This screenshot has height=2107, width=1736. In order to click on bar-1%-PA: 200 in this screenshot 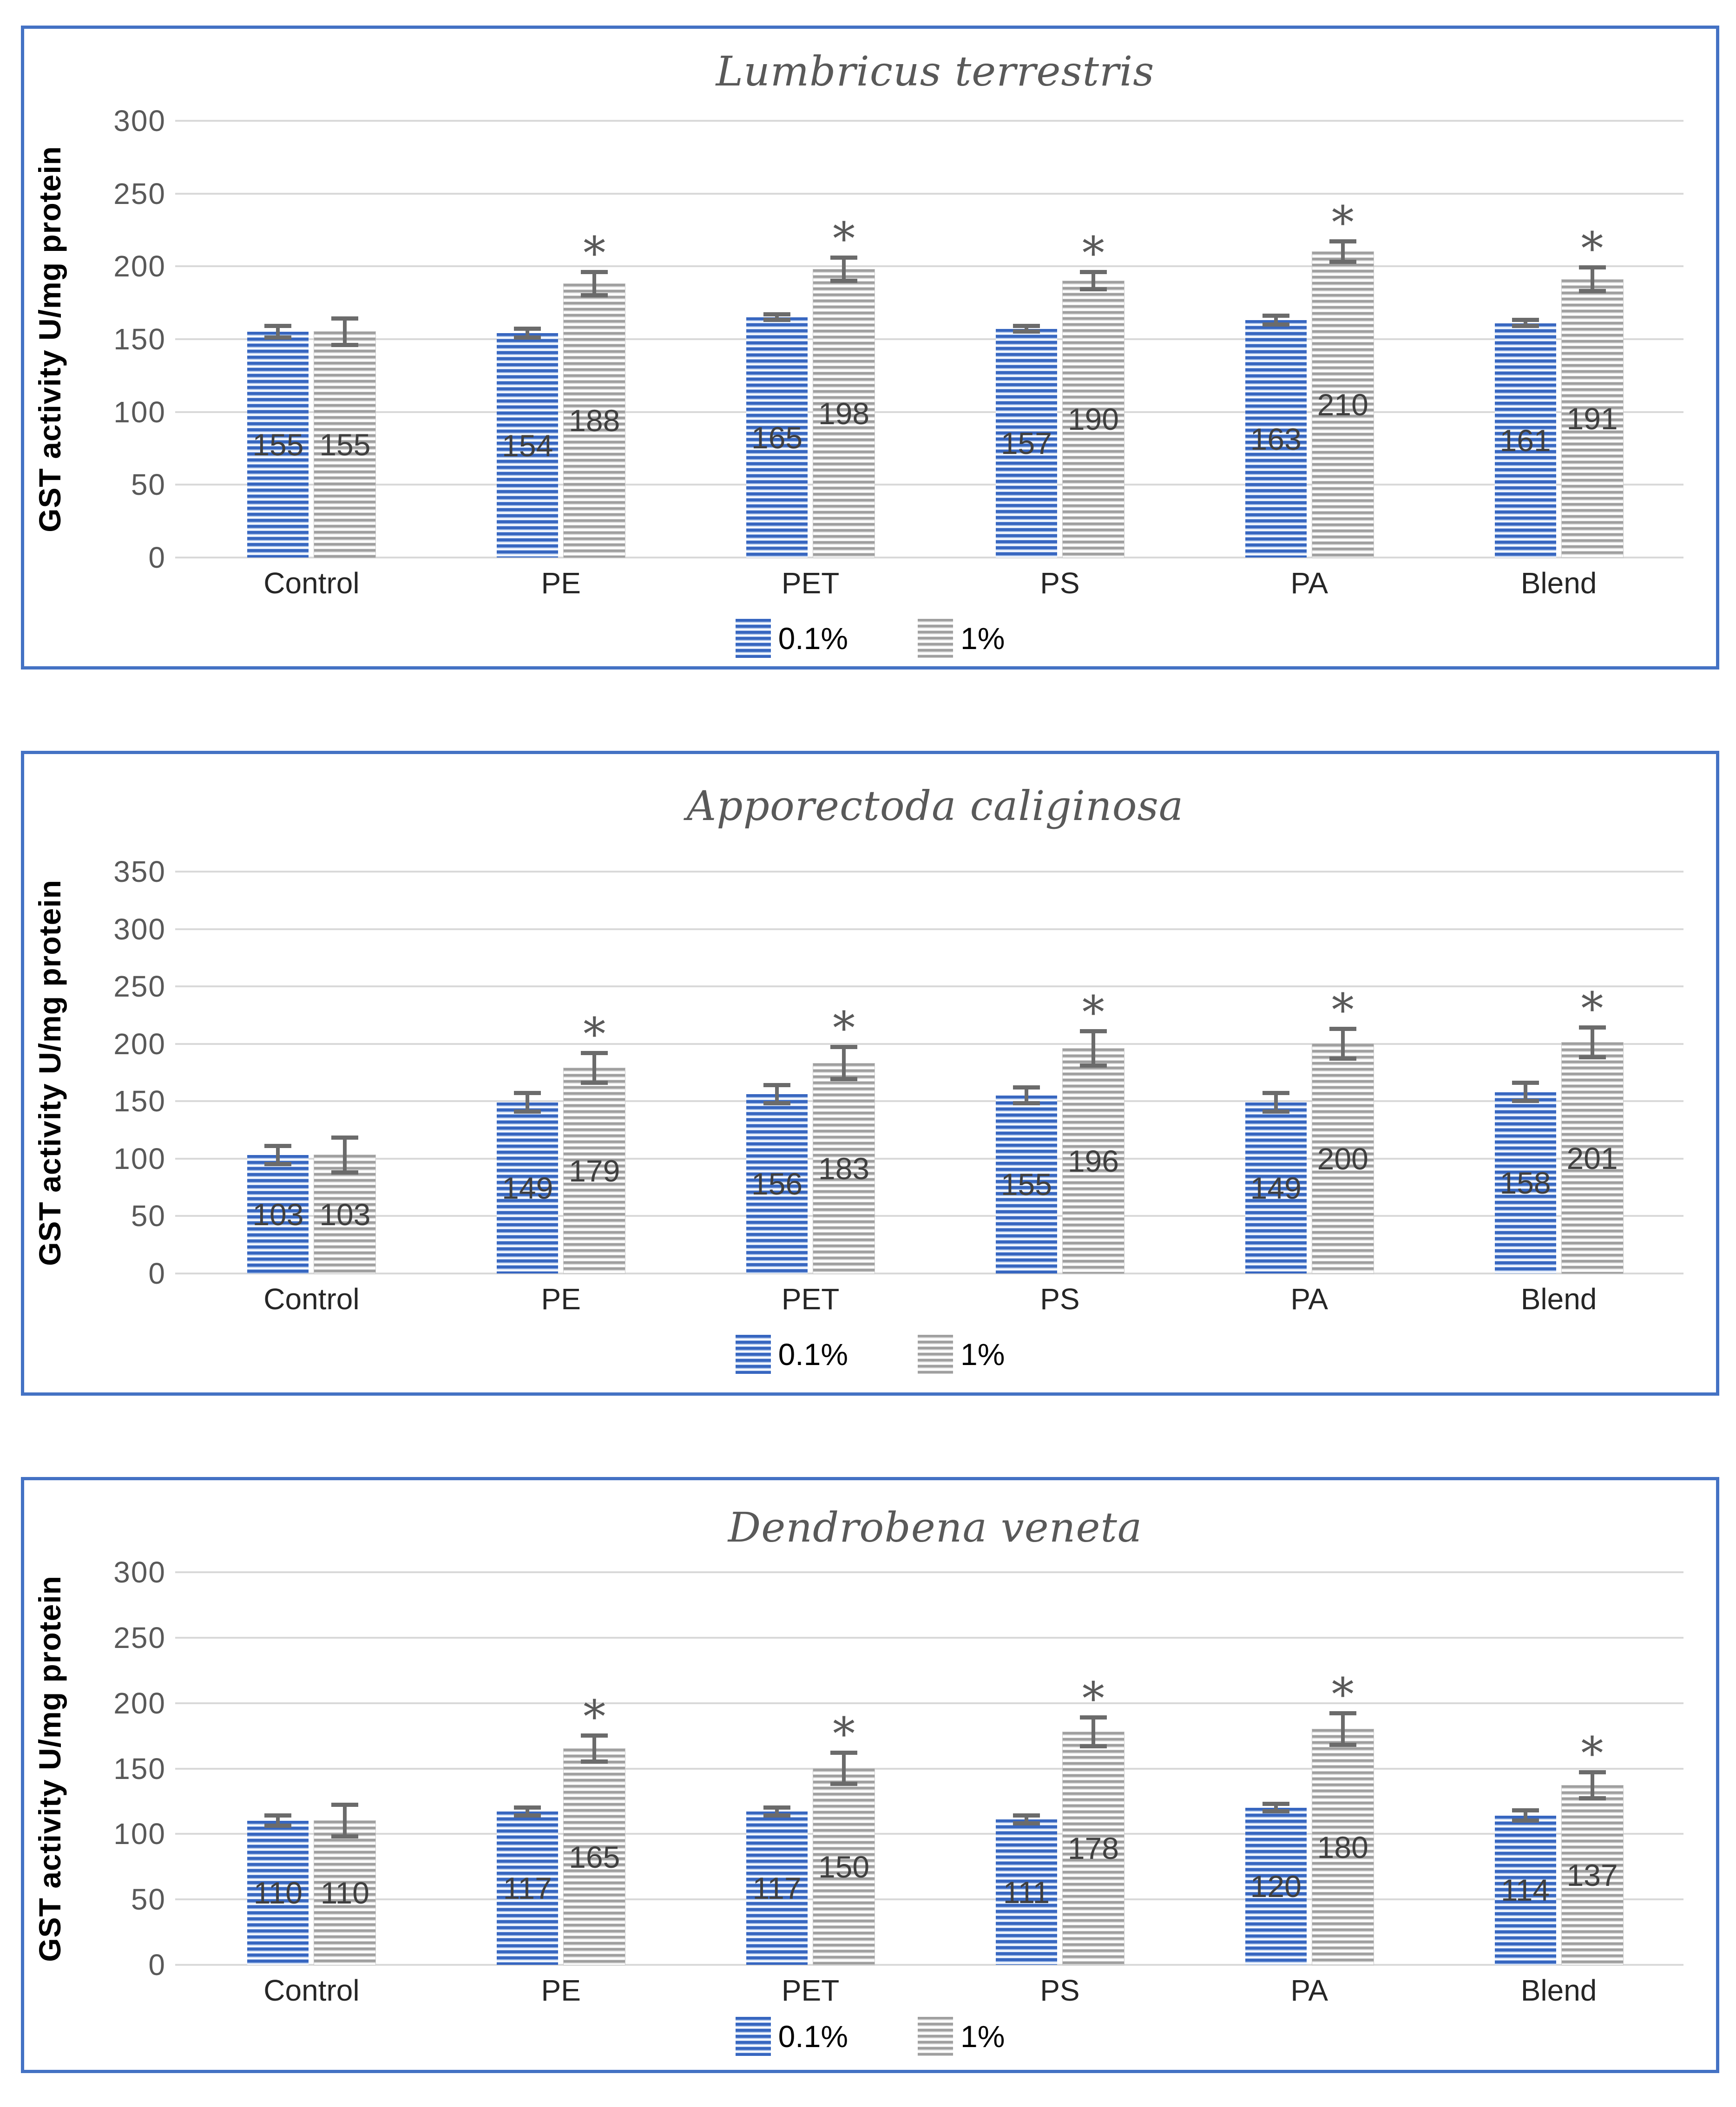, I will do `click(1343, 1158)`.